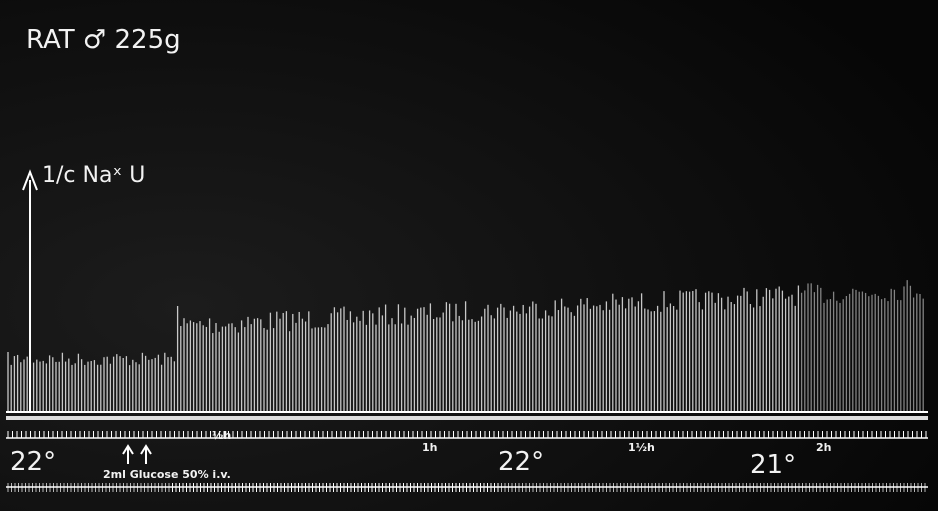 This screenshot has width=938, height=511. Describe the element at coordinates (93, 175) in the screenshot. I see `scale-label: 1/c Naˣ U` at that location.